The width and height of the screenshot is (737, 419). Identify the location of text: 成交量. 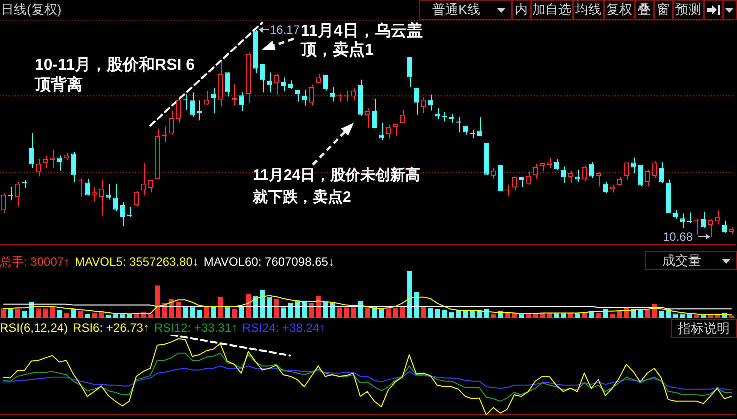
(682, 260).